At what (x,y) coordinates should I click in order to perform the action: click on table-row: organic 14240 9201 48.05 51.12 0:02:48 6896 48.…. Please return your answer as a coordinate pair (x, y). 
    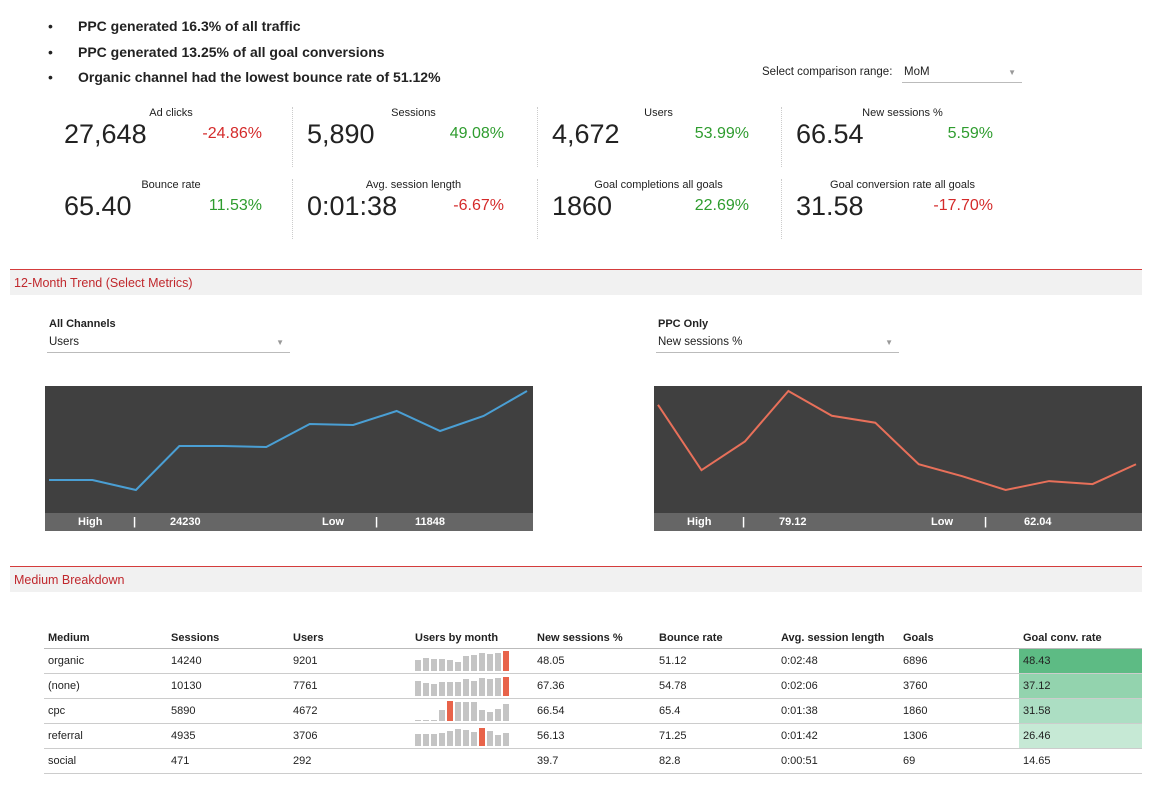
    Looking at the image, I should click on (593, 661).